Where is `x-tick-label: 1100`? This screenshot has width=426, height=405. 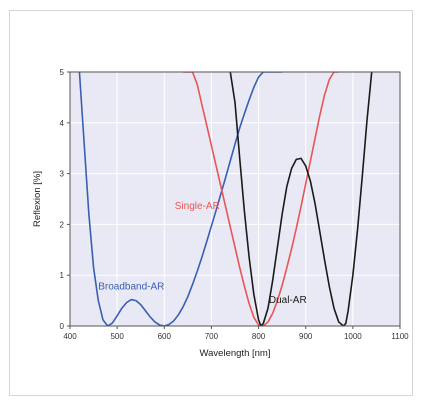
x-tick-label: 1100 is located at coordinates (400, 336).